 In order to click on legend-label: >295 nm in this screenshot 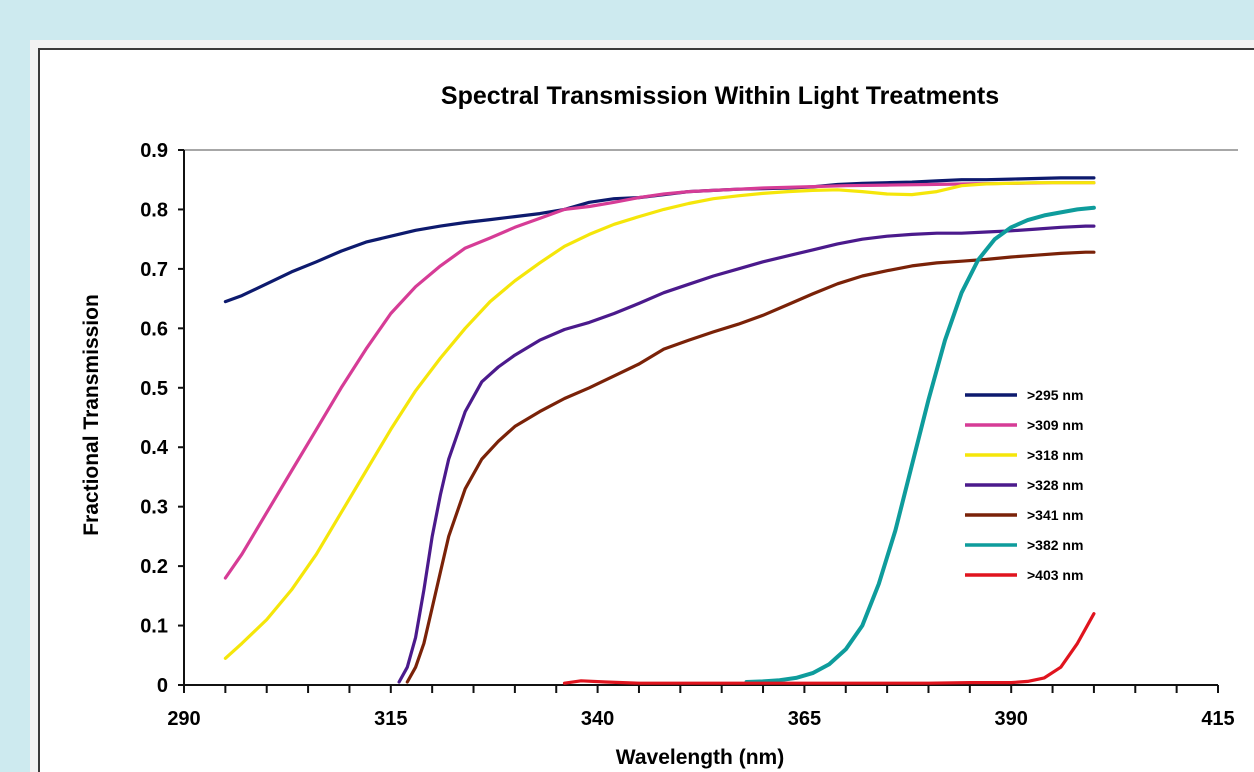, I will do `click(1055, 395)`.